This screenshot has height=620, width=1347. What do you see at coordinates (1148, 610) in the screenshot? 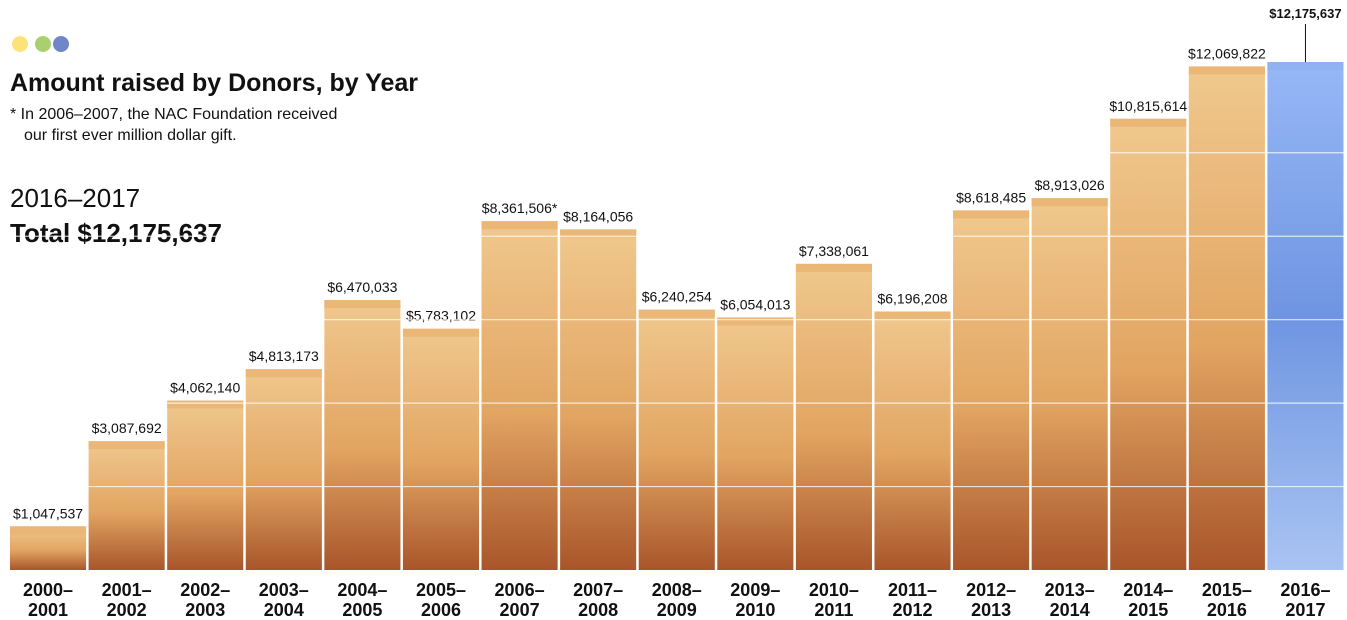
I see `x-tick-label: 2015` at bounding box center [1148, 610].